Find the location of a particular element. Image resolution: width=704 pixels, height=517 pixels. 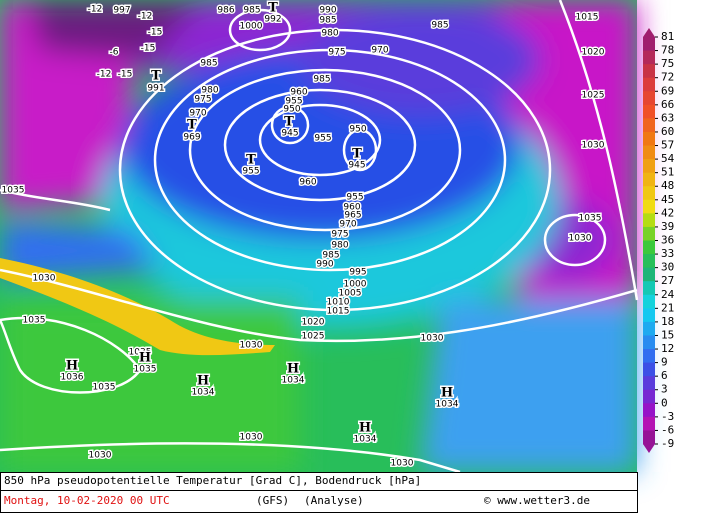

legend-tick-label: 36 is located at coordinates (667, 240).